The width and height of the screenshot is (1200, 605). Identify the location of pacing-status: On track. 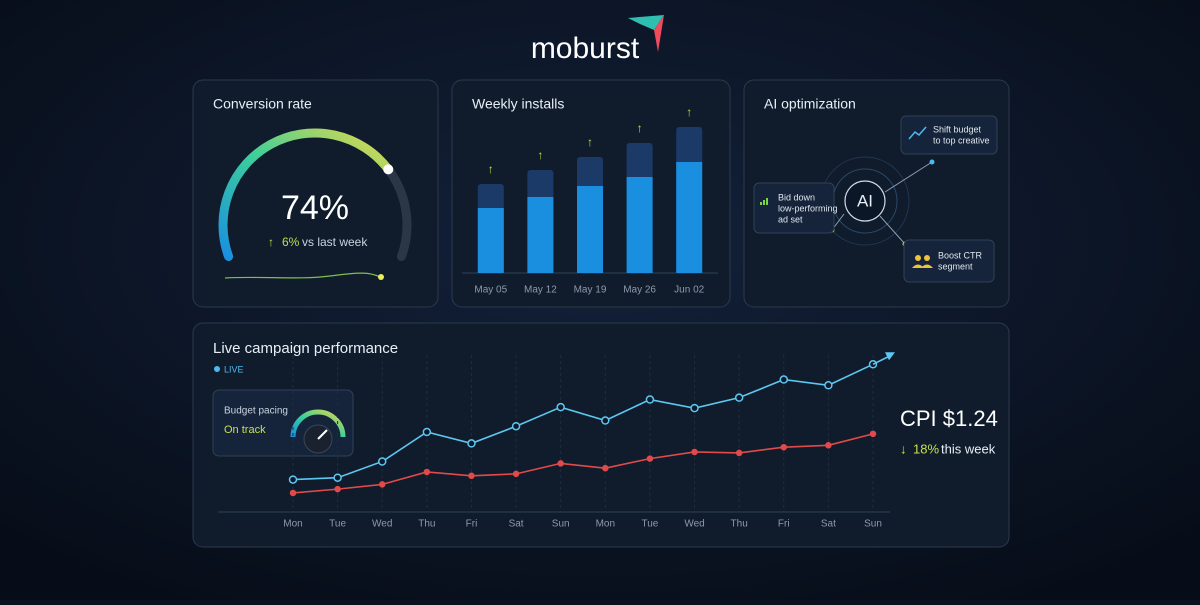
(245, 430).